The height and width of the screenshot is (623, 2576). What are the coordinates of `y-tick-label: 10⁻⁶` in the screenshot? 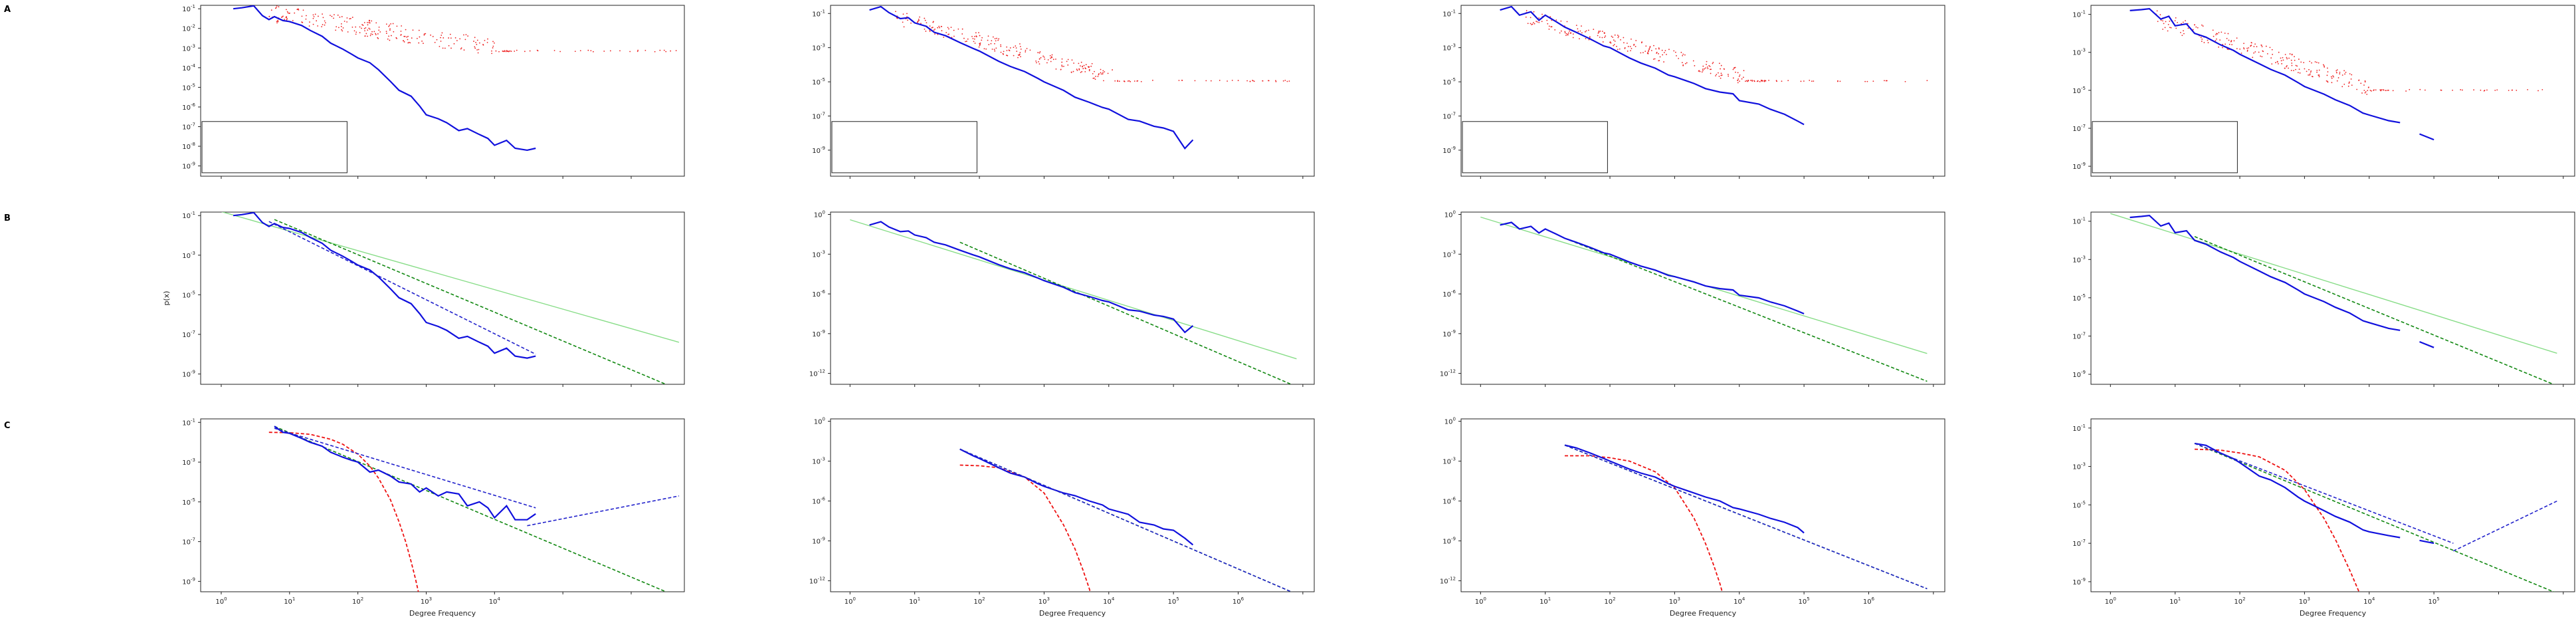 It's located at (819, 502).